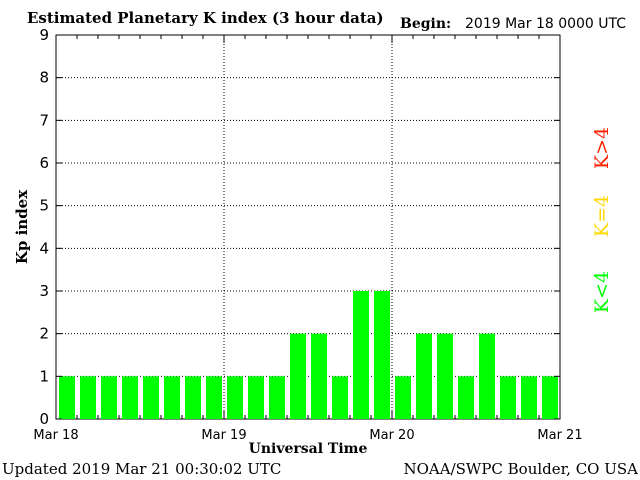 The width and height of the screenshot is (640, 480). I want to click on legend-k-equal-4: K=4, so click(602, 216).